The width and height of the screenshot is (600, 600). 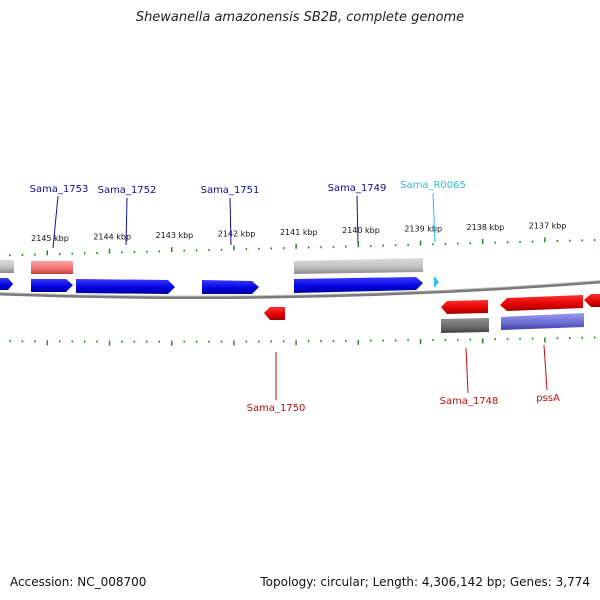 I want to click on tick-label: 2137 kbp, so click(x=548, y=225).